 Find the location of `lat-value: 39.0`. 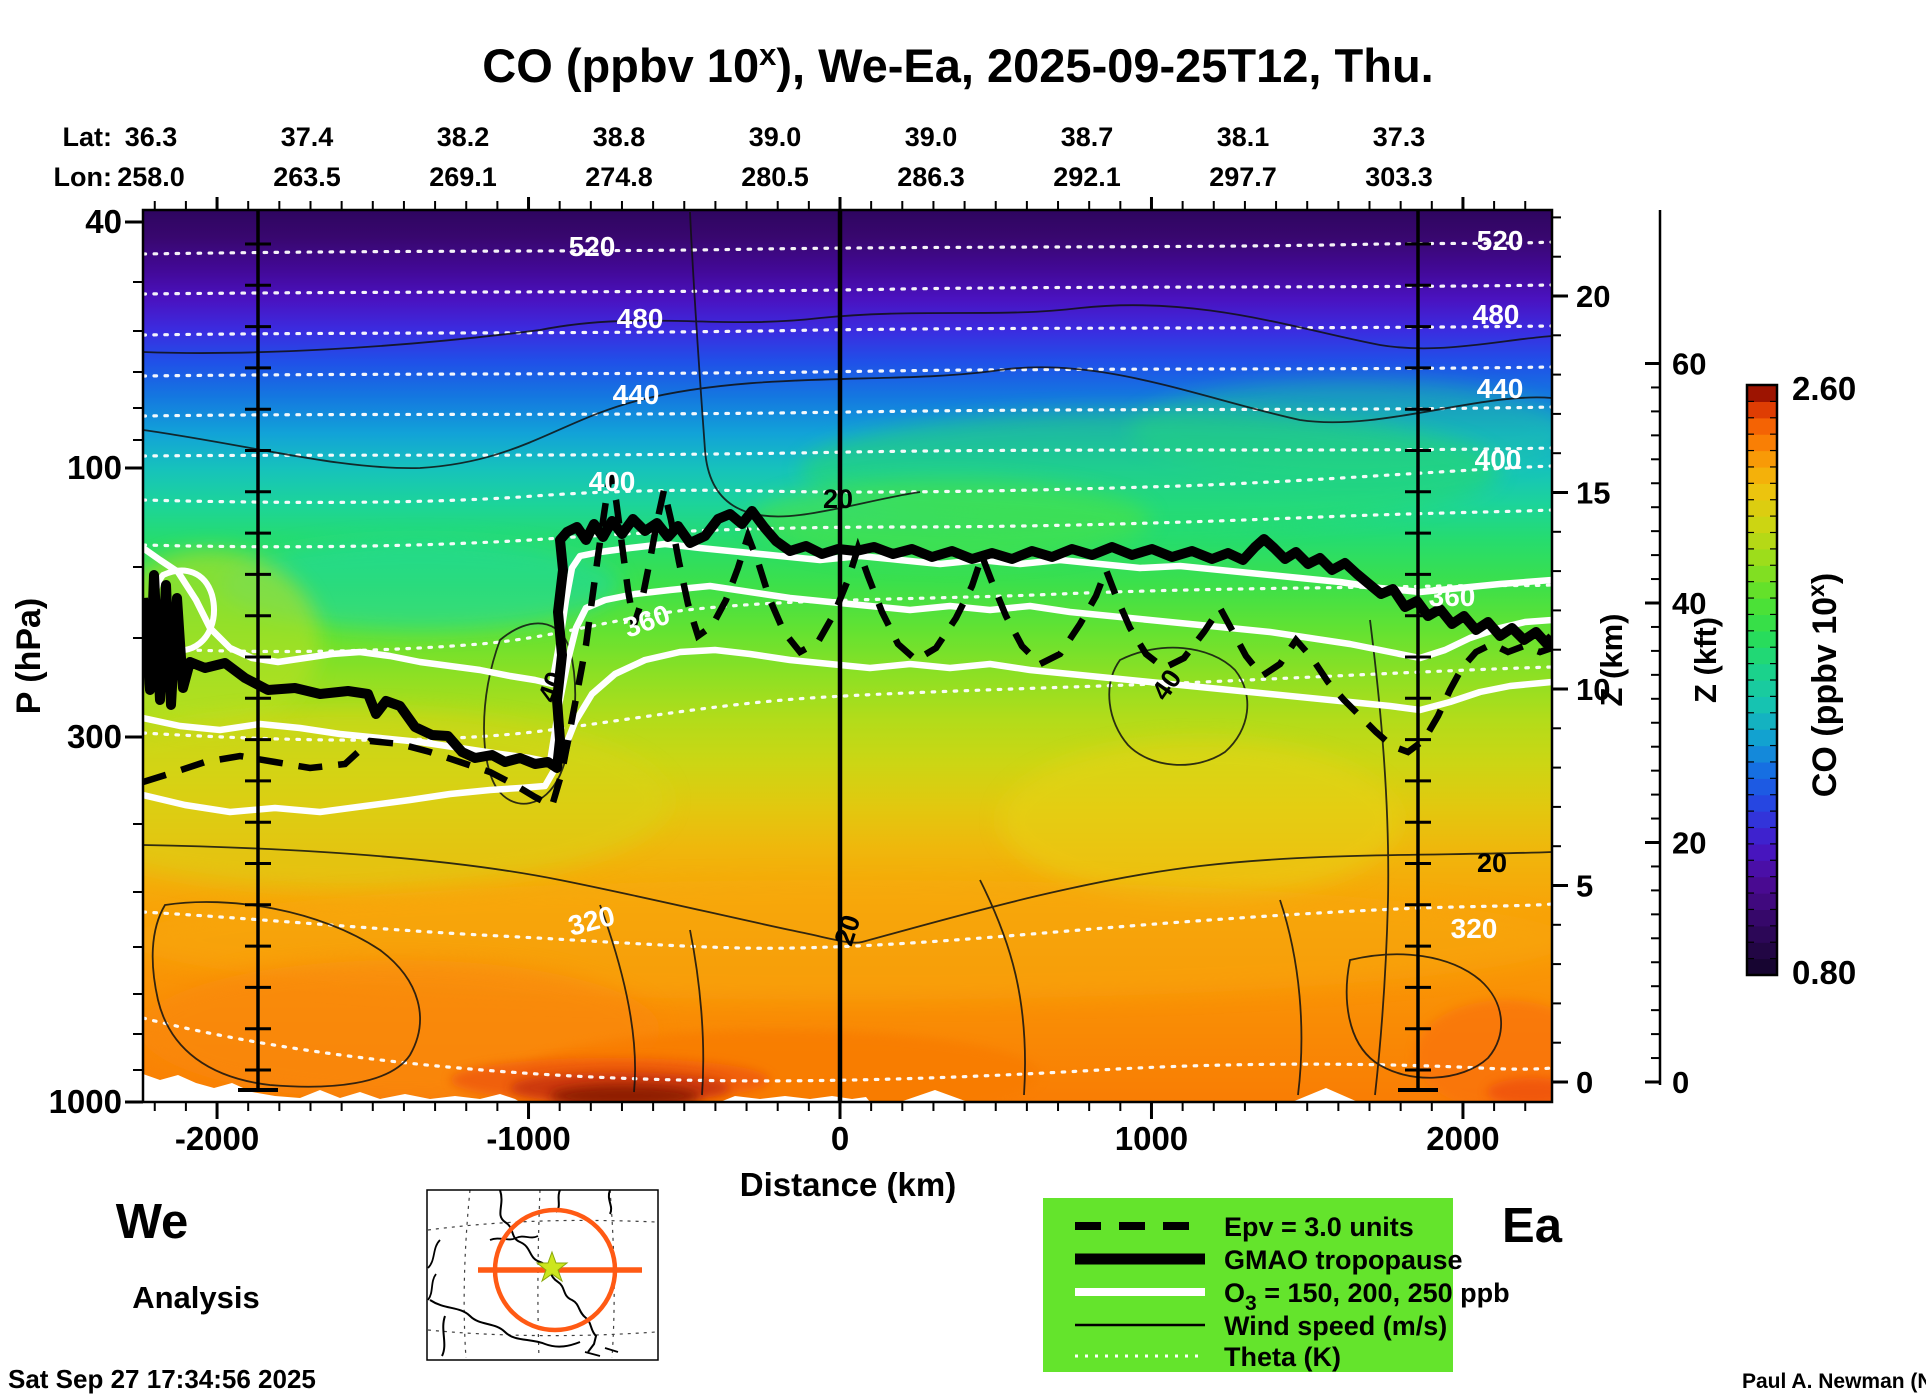

lat-value: 39.0 is located at coordinates (775, 137).